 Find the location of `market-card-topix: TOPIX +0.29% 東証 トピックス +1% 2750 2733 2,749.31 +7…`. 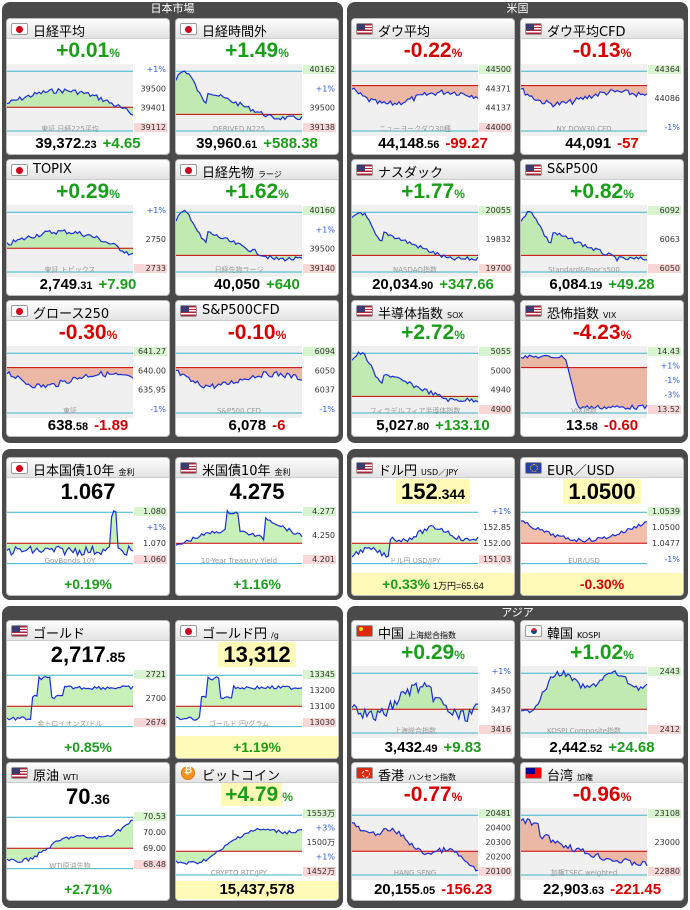

market-card-topix: TOPIX +0.29% 東証 トピックス +1% 2750 2733 2,749.31 +7… is located at coordinates (88, 227).